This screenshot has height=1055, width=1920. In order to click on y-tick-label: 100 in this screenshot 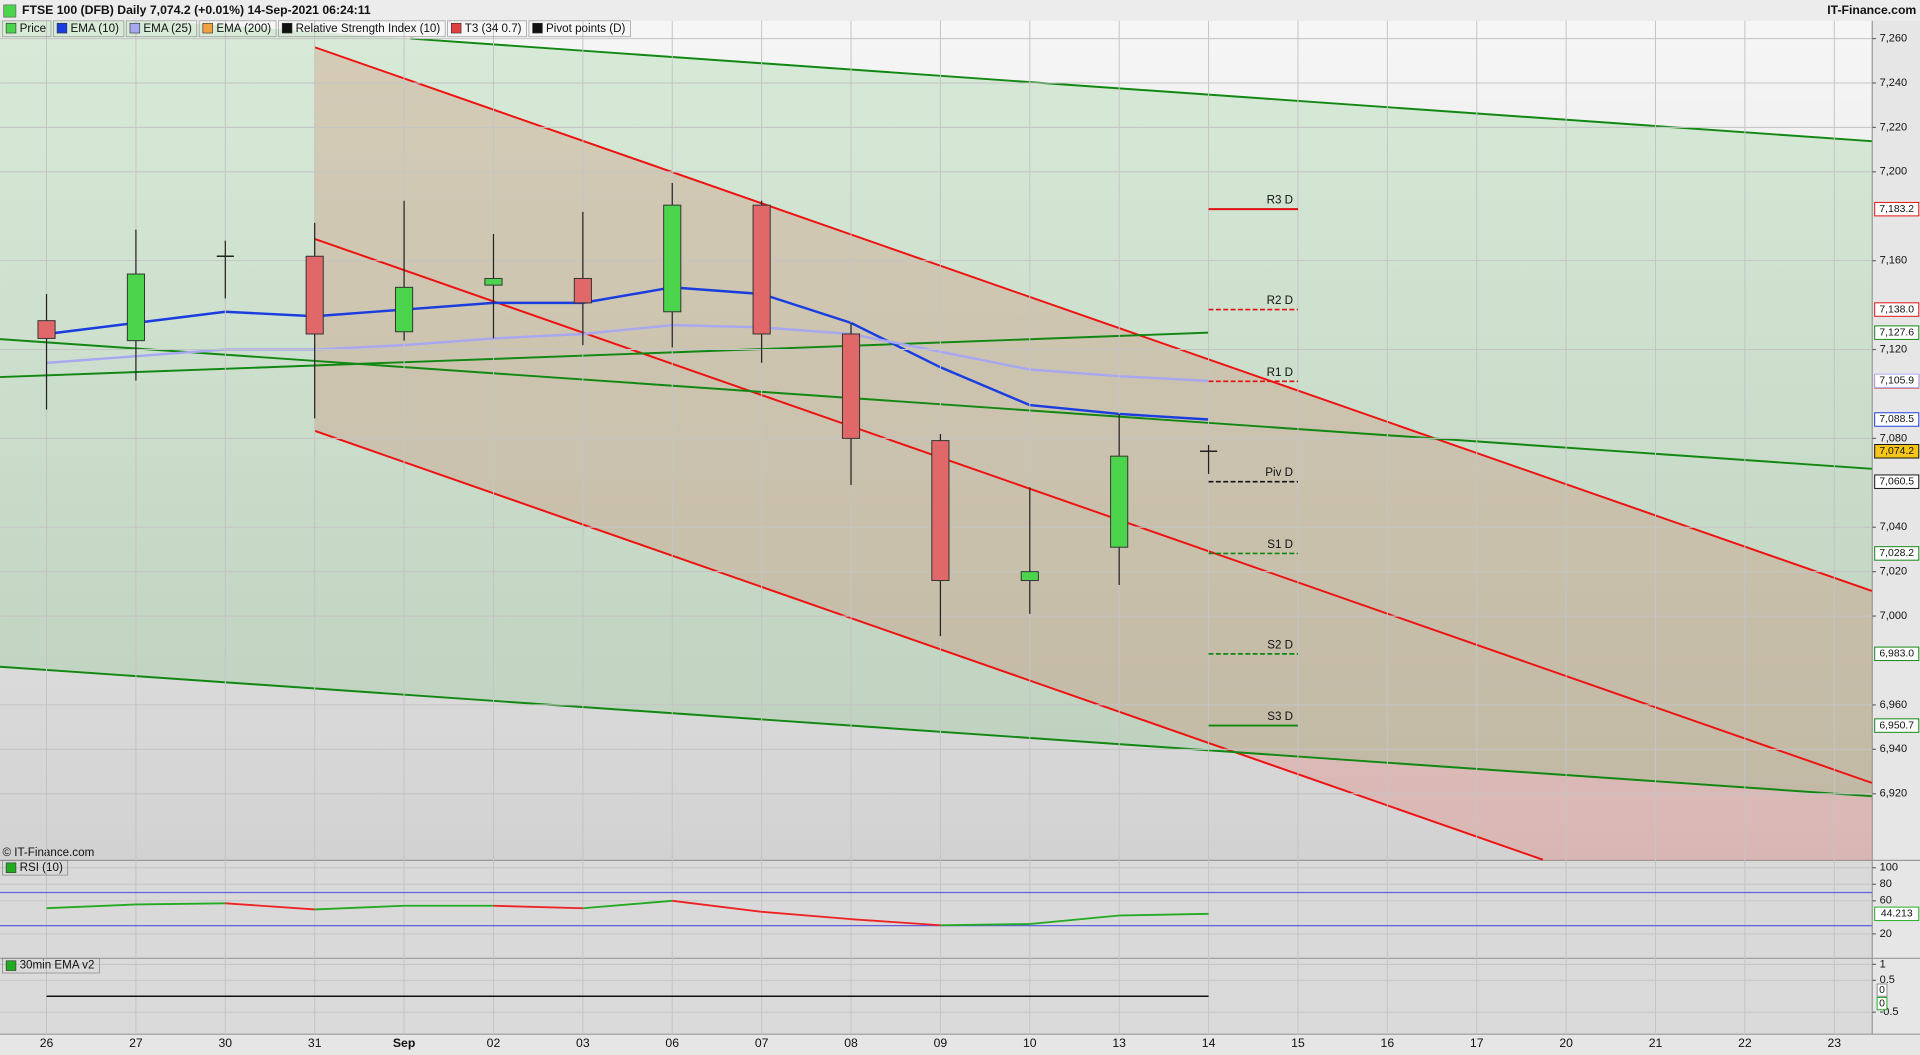, I will do `click(1889, 868)`.